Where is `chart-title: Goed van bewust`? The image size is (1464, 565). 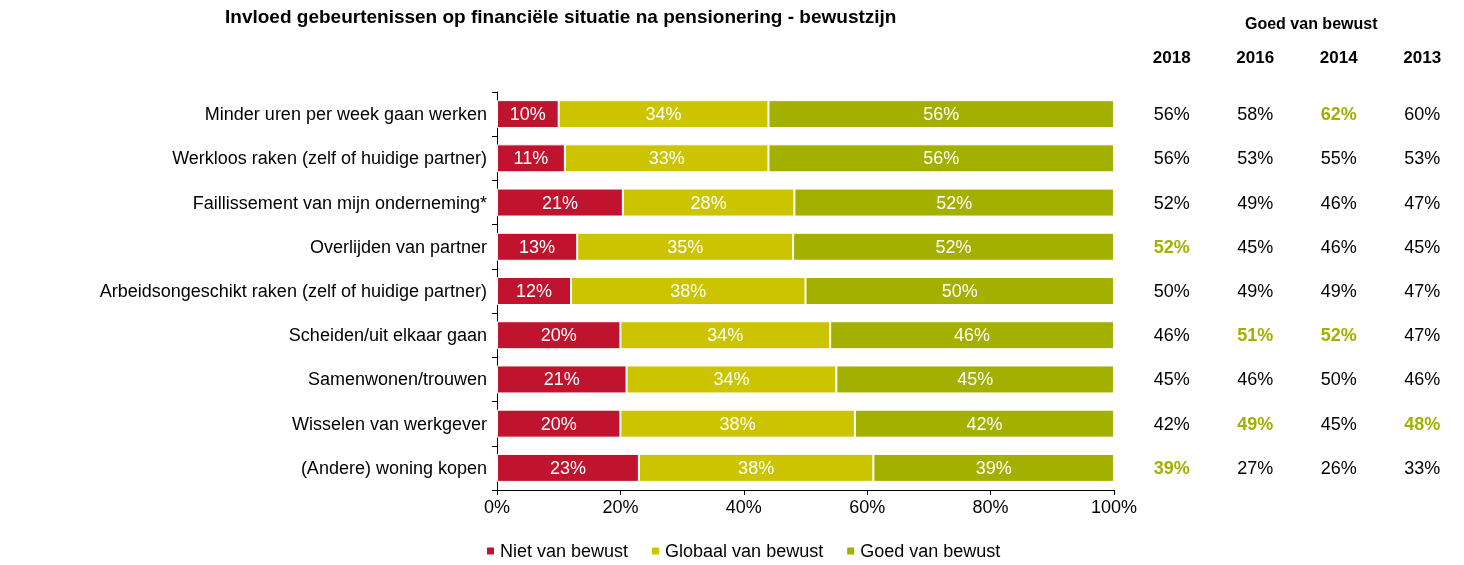 chart-title: Goed van bewust is located at coordinates (1312, 23).